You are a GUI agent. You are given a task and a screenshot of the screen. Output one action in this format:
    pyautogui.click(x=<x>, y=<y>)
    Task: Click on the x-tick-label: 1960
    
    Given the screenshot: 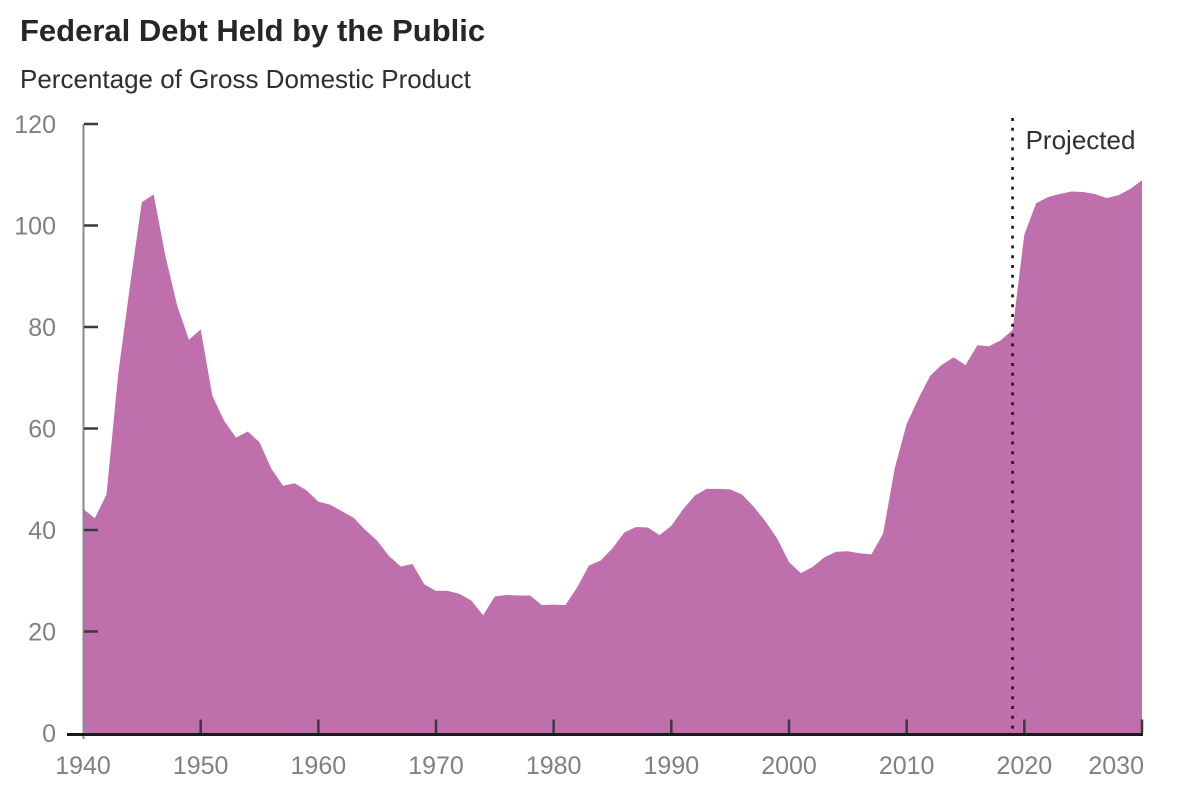 What is the action you would take?
    pyautogui.click(x=319, y=766)
    